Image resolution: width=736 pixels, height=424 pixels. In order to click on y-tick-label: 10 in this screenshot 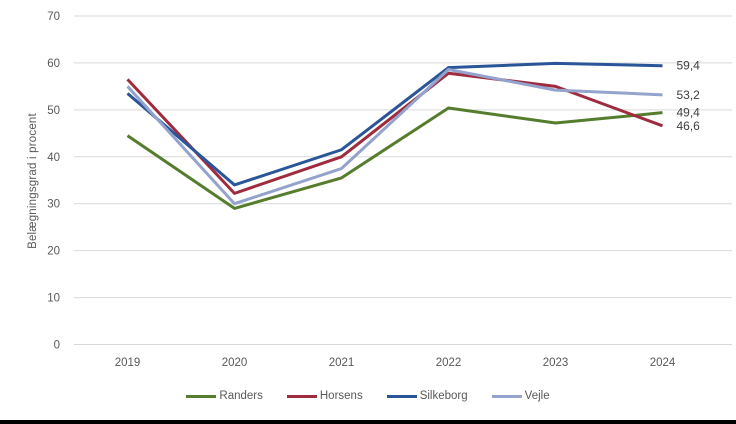, I will do `click(53, 299)`.